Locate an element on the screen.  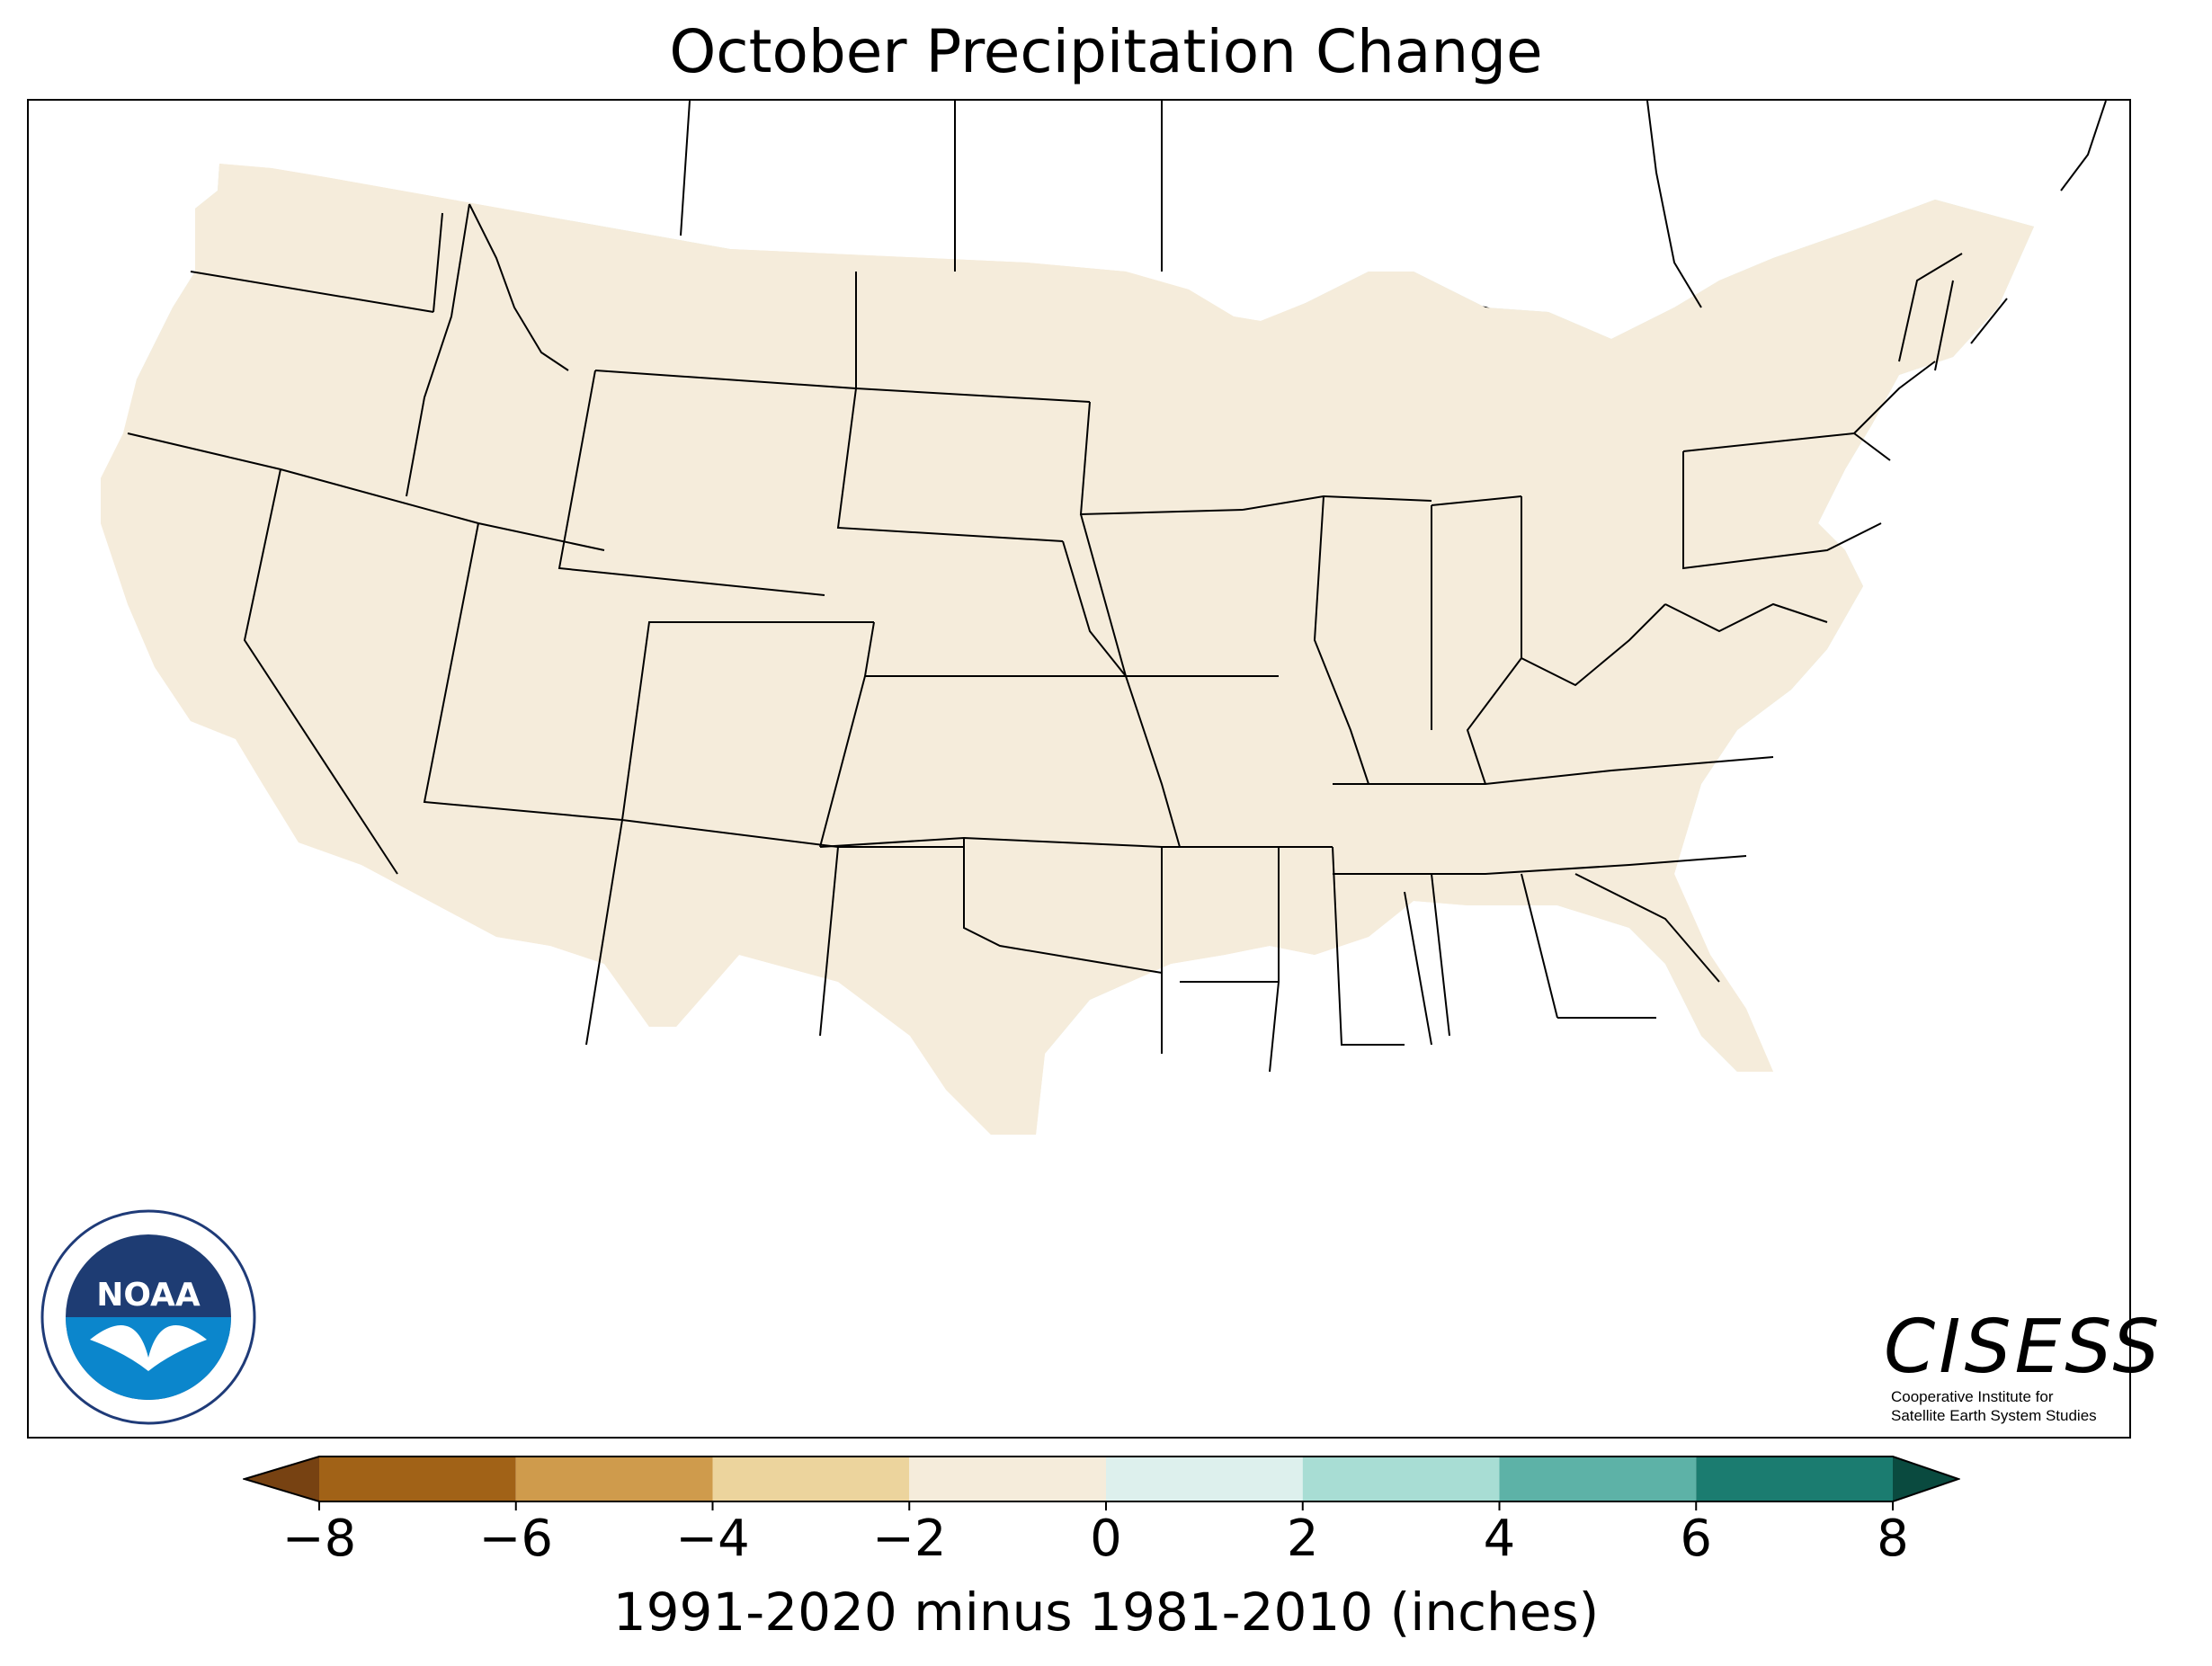
new-england is located at coordinates (1953, 312).